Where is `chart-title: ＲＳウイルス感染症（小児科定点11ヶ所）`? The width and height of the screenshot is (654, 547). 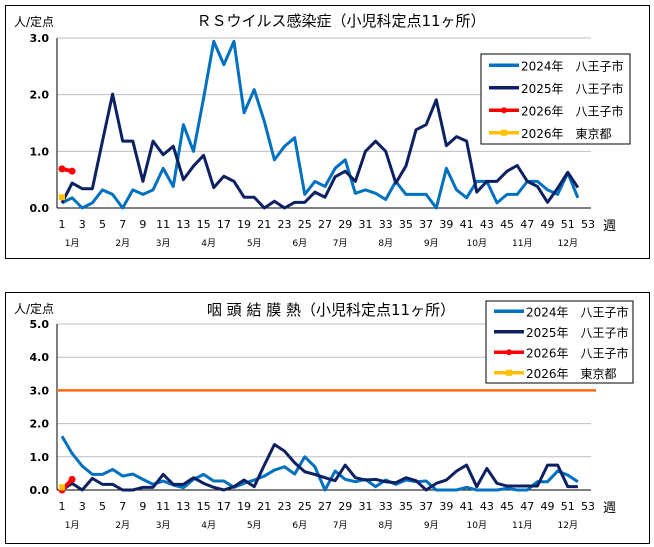
chart-title: ＲＳウイルス感染症（小児科定点11ヶ所） is located at coordinates (340, 21).